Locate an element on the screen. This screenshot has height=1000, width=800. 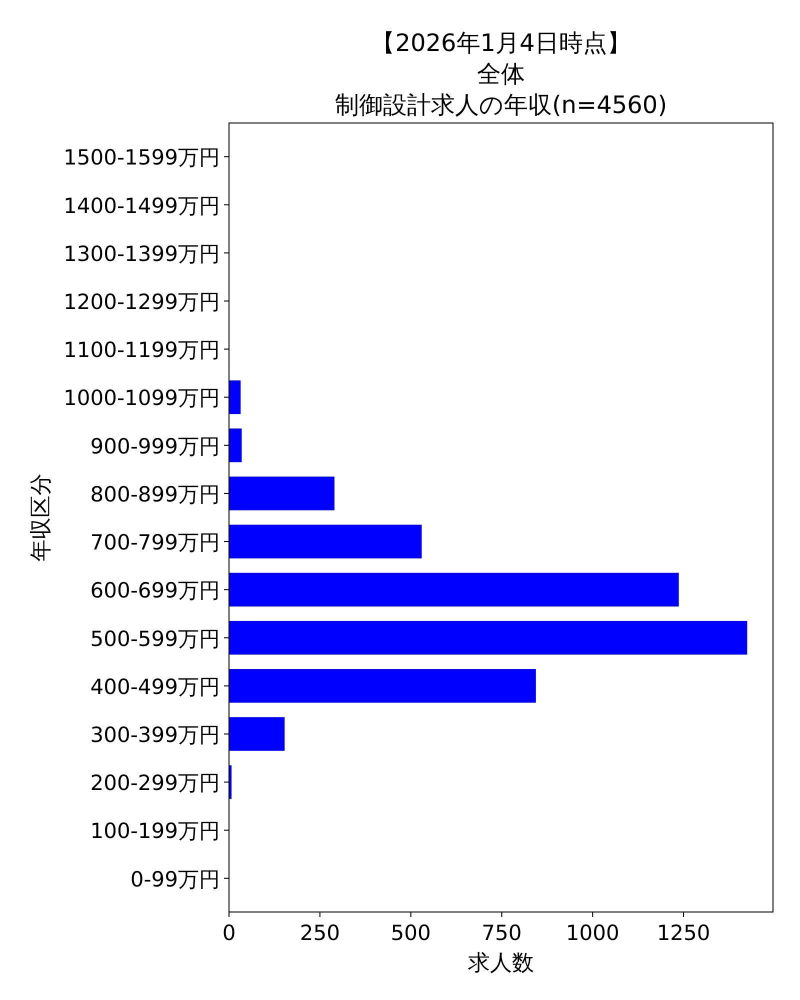
y-tick-label: 1400-1499万円 is located at coordinates (142, 206).